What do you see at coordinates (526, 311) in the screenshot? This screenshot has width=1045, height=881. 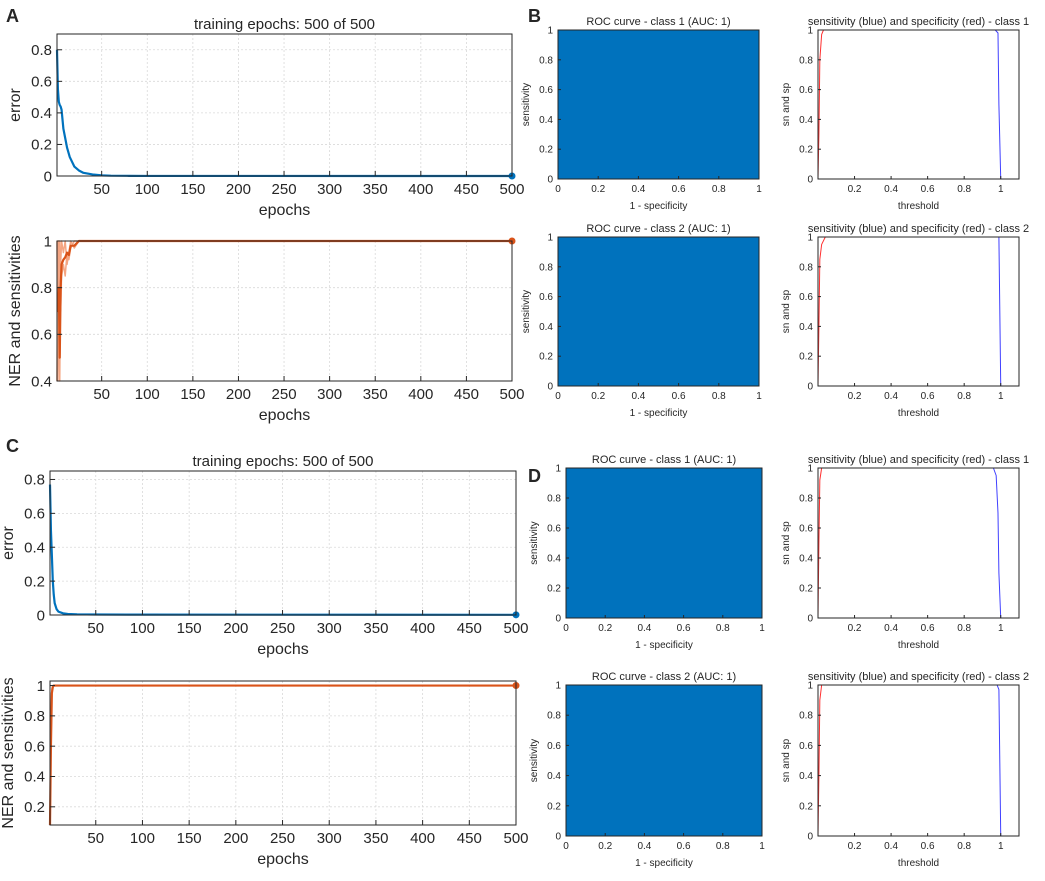 I see `y-axis-label: sensitivity` at bounding box center [526, 311].